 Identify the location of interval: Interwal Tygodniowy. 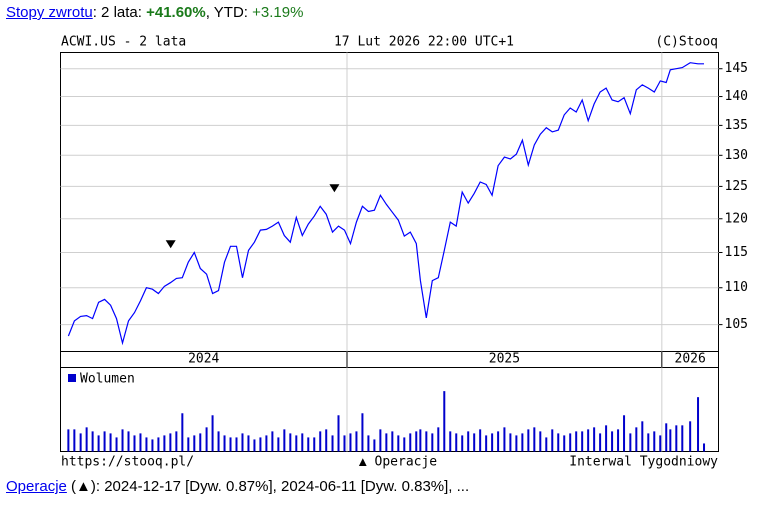
(643, 462).